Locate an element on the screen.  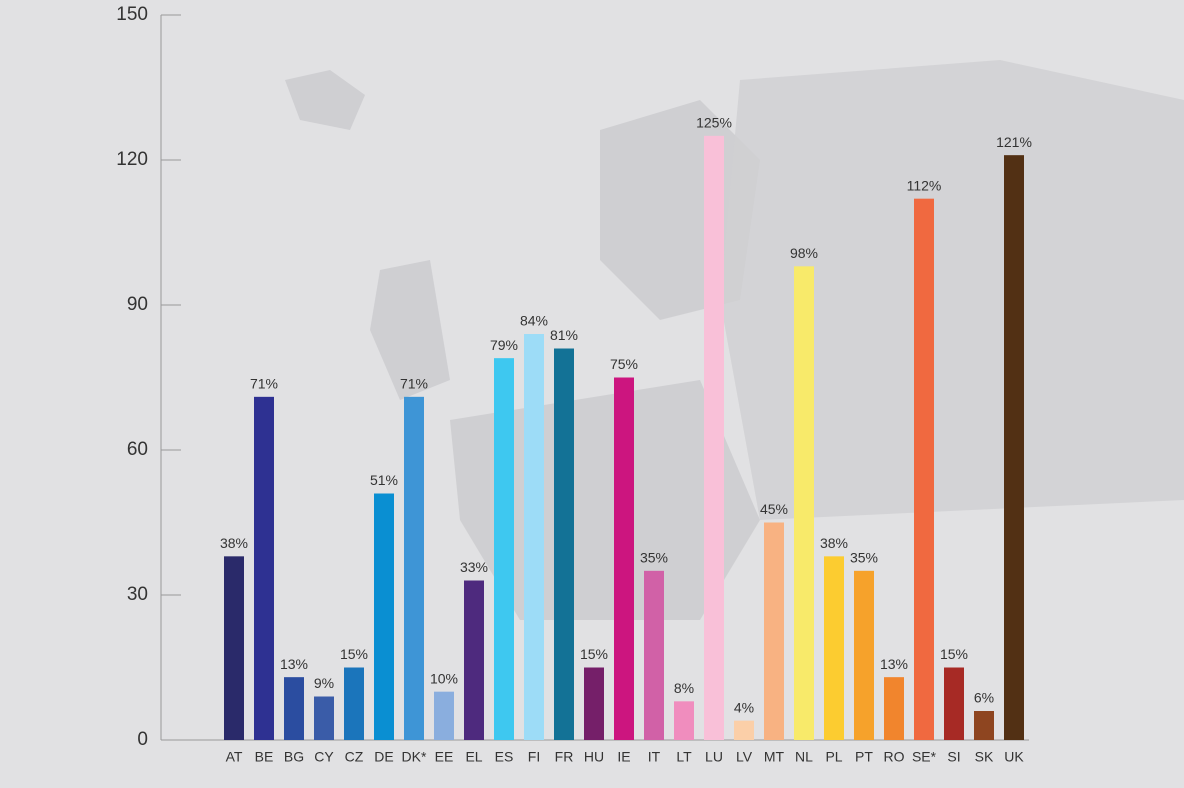
x-tick-label: MT is located at coordinates (774, 757).